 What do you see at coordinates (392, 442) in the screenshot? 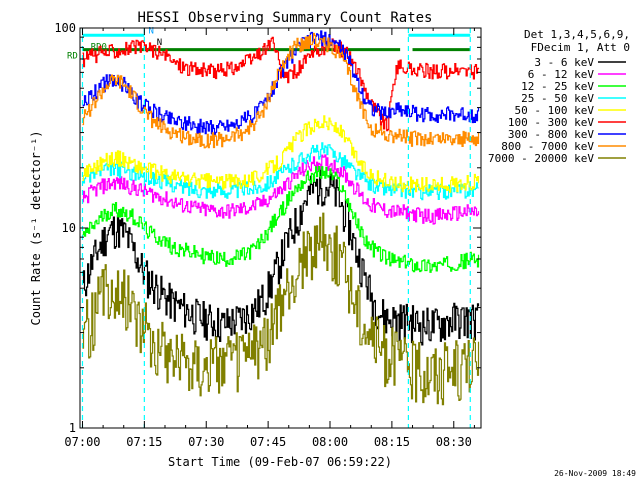
I see `x-tick-label-5: 08:15` at bounding box center [392, 442].